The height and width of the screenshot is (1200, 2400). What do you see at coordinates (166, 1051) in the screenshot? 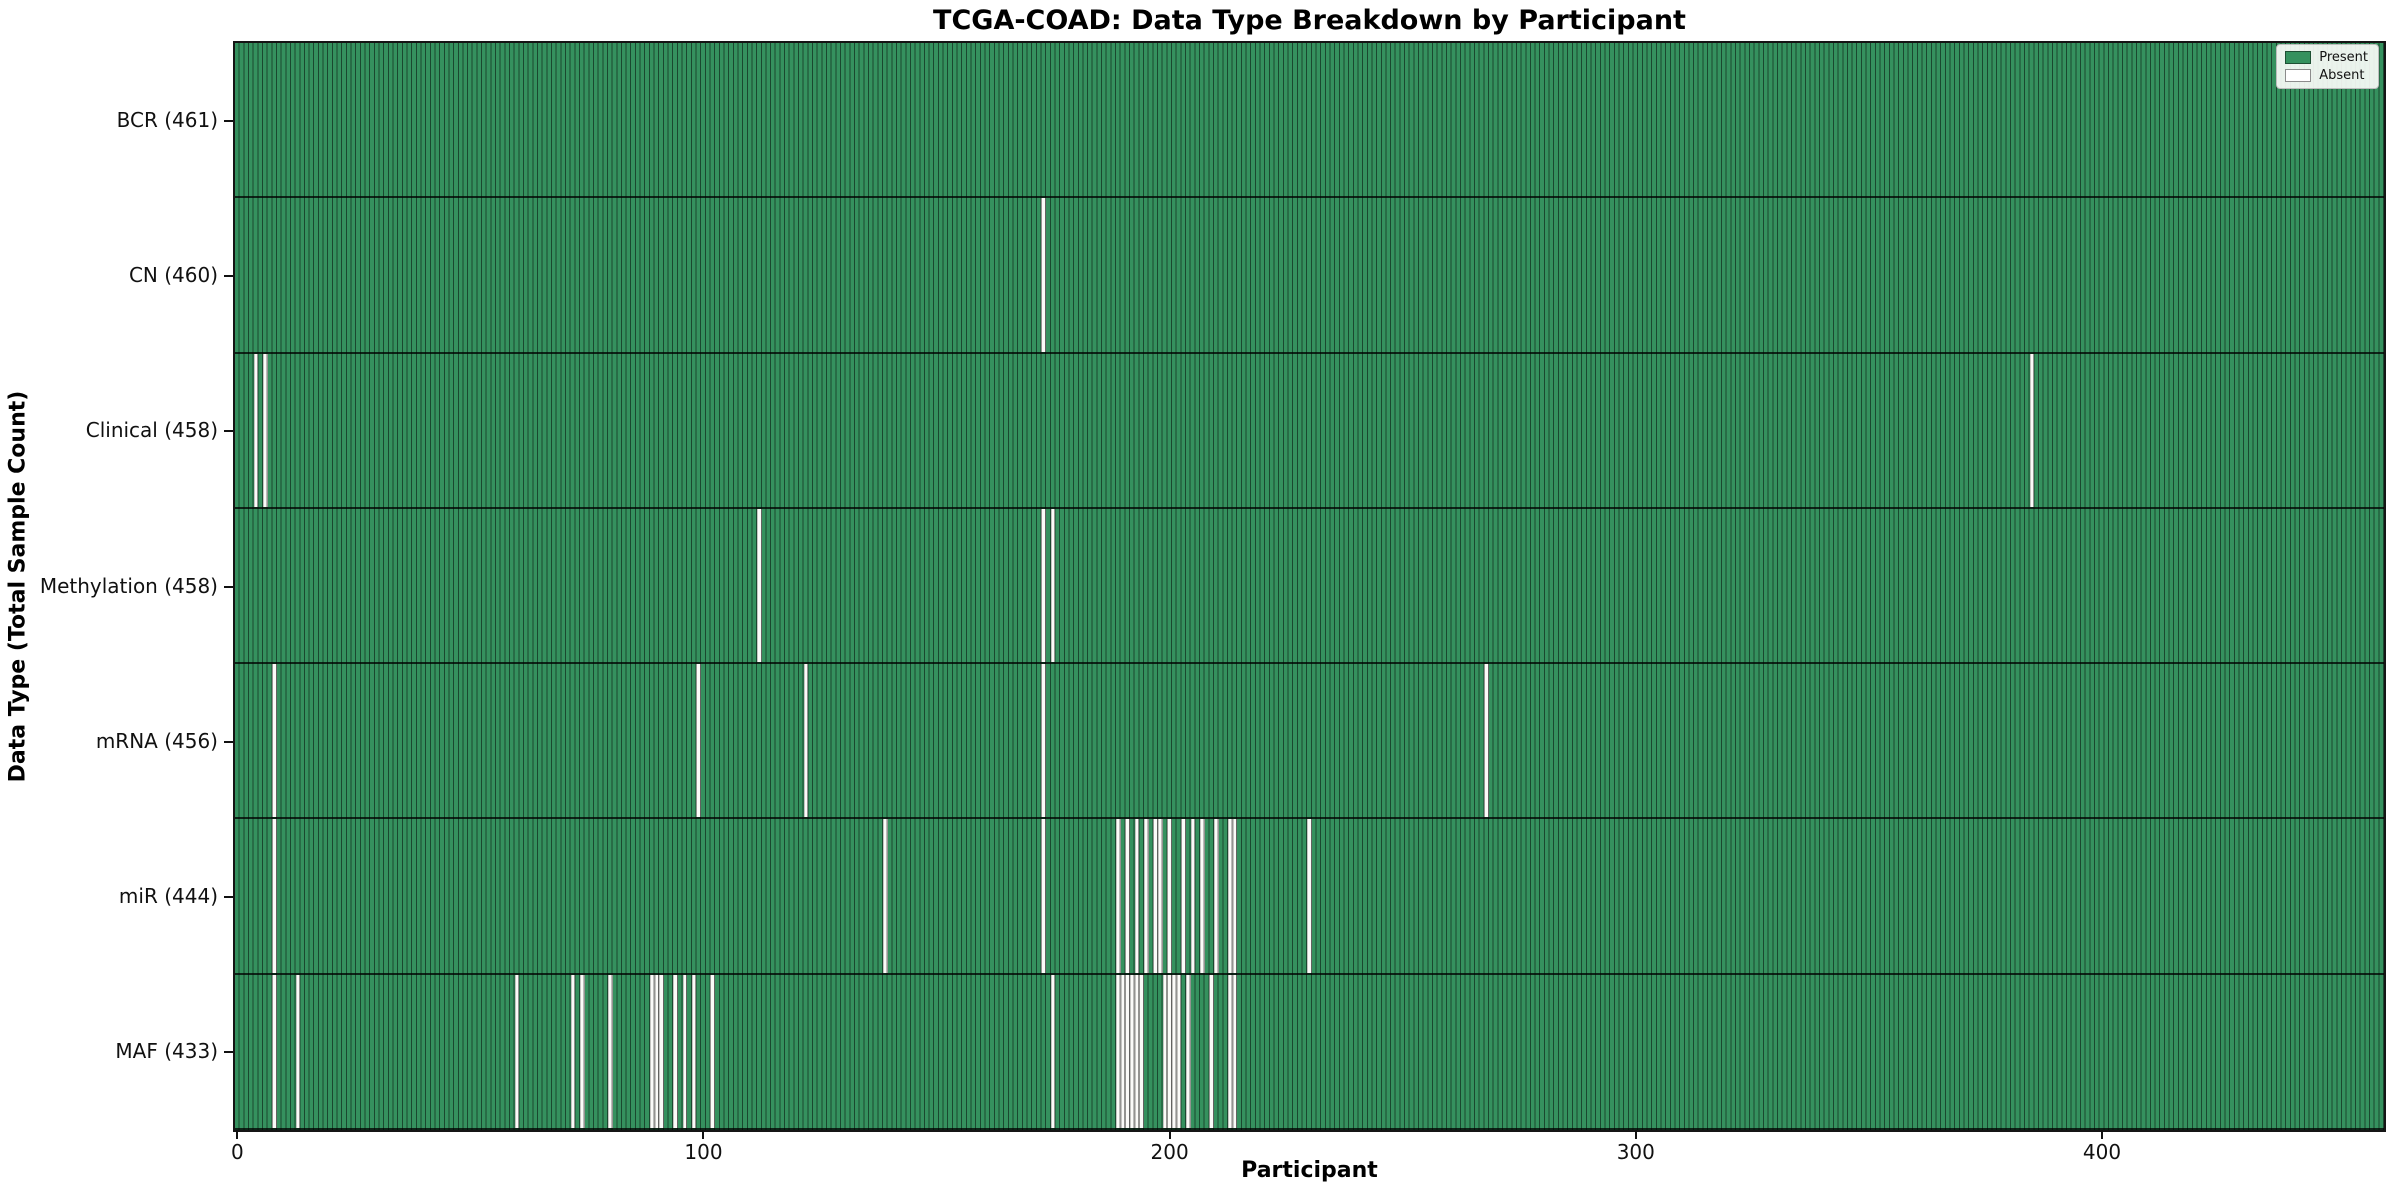
I see `y-tick-label-MAF: MAF (433)` at bounding box center [166, 1051].